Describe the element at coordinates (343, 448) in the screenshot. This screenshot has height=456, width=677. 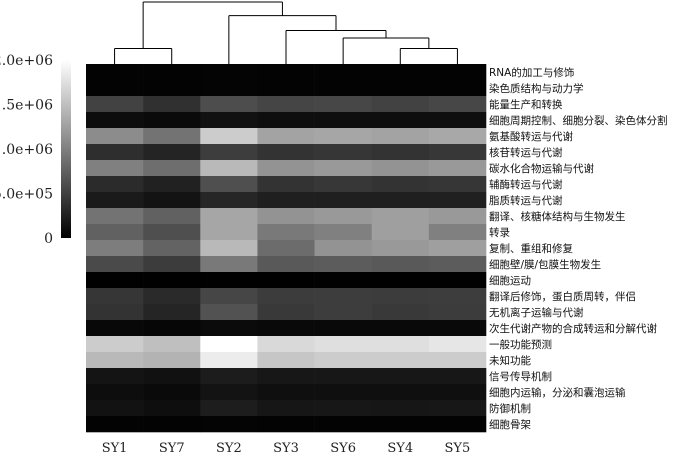
I see `column-label: SY6` at that location.